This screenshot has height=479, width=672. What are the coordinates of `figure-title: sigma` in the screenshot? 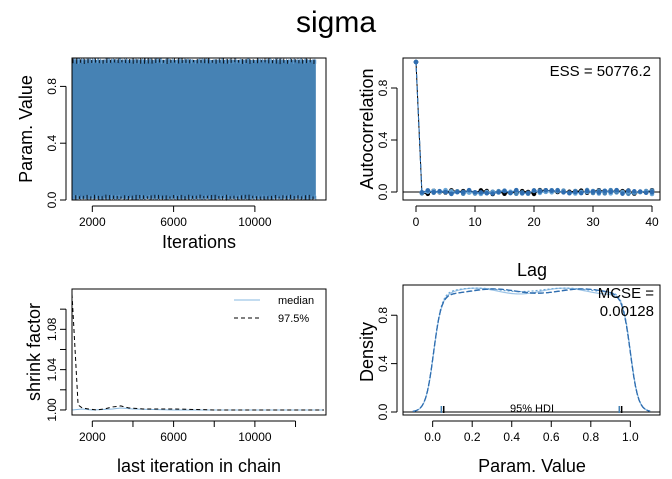 It's located at (336, 22).